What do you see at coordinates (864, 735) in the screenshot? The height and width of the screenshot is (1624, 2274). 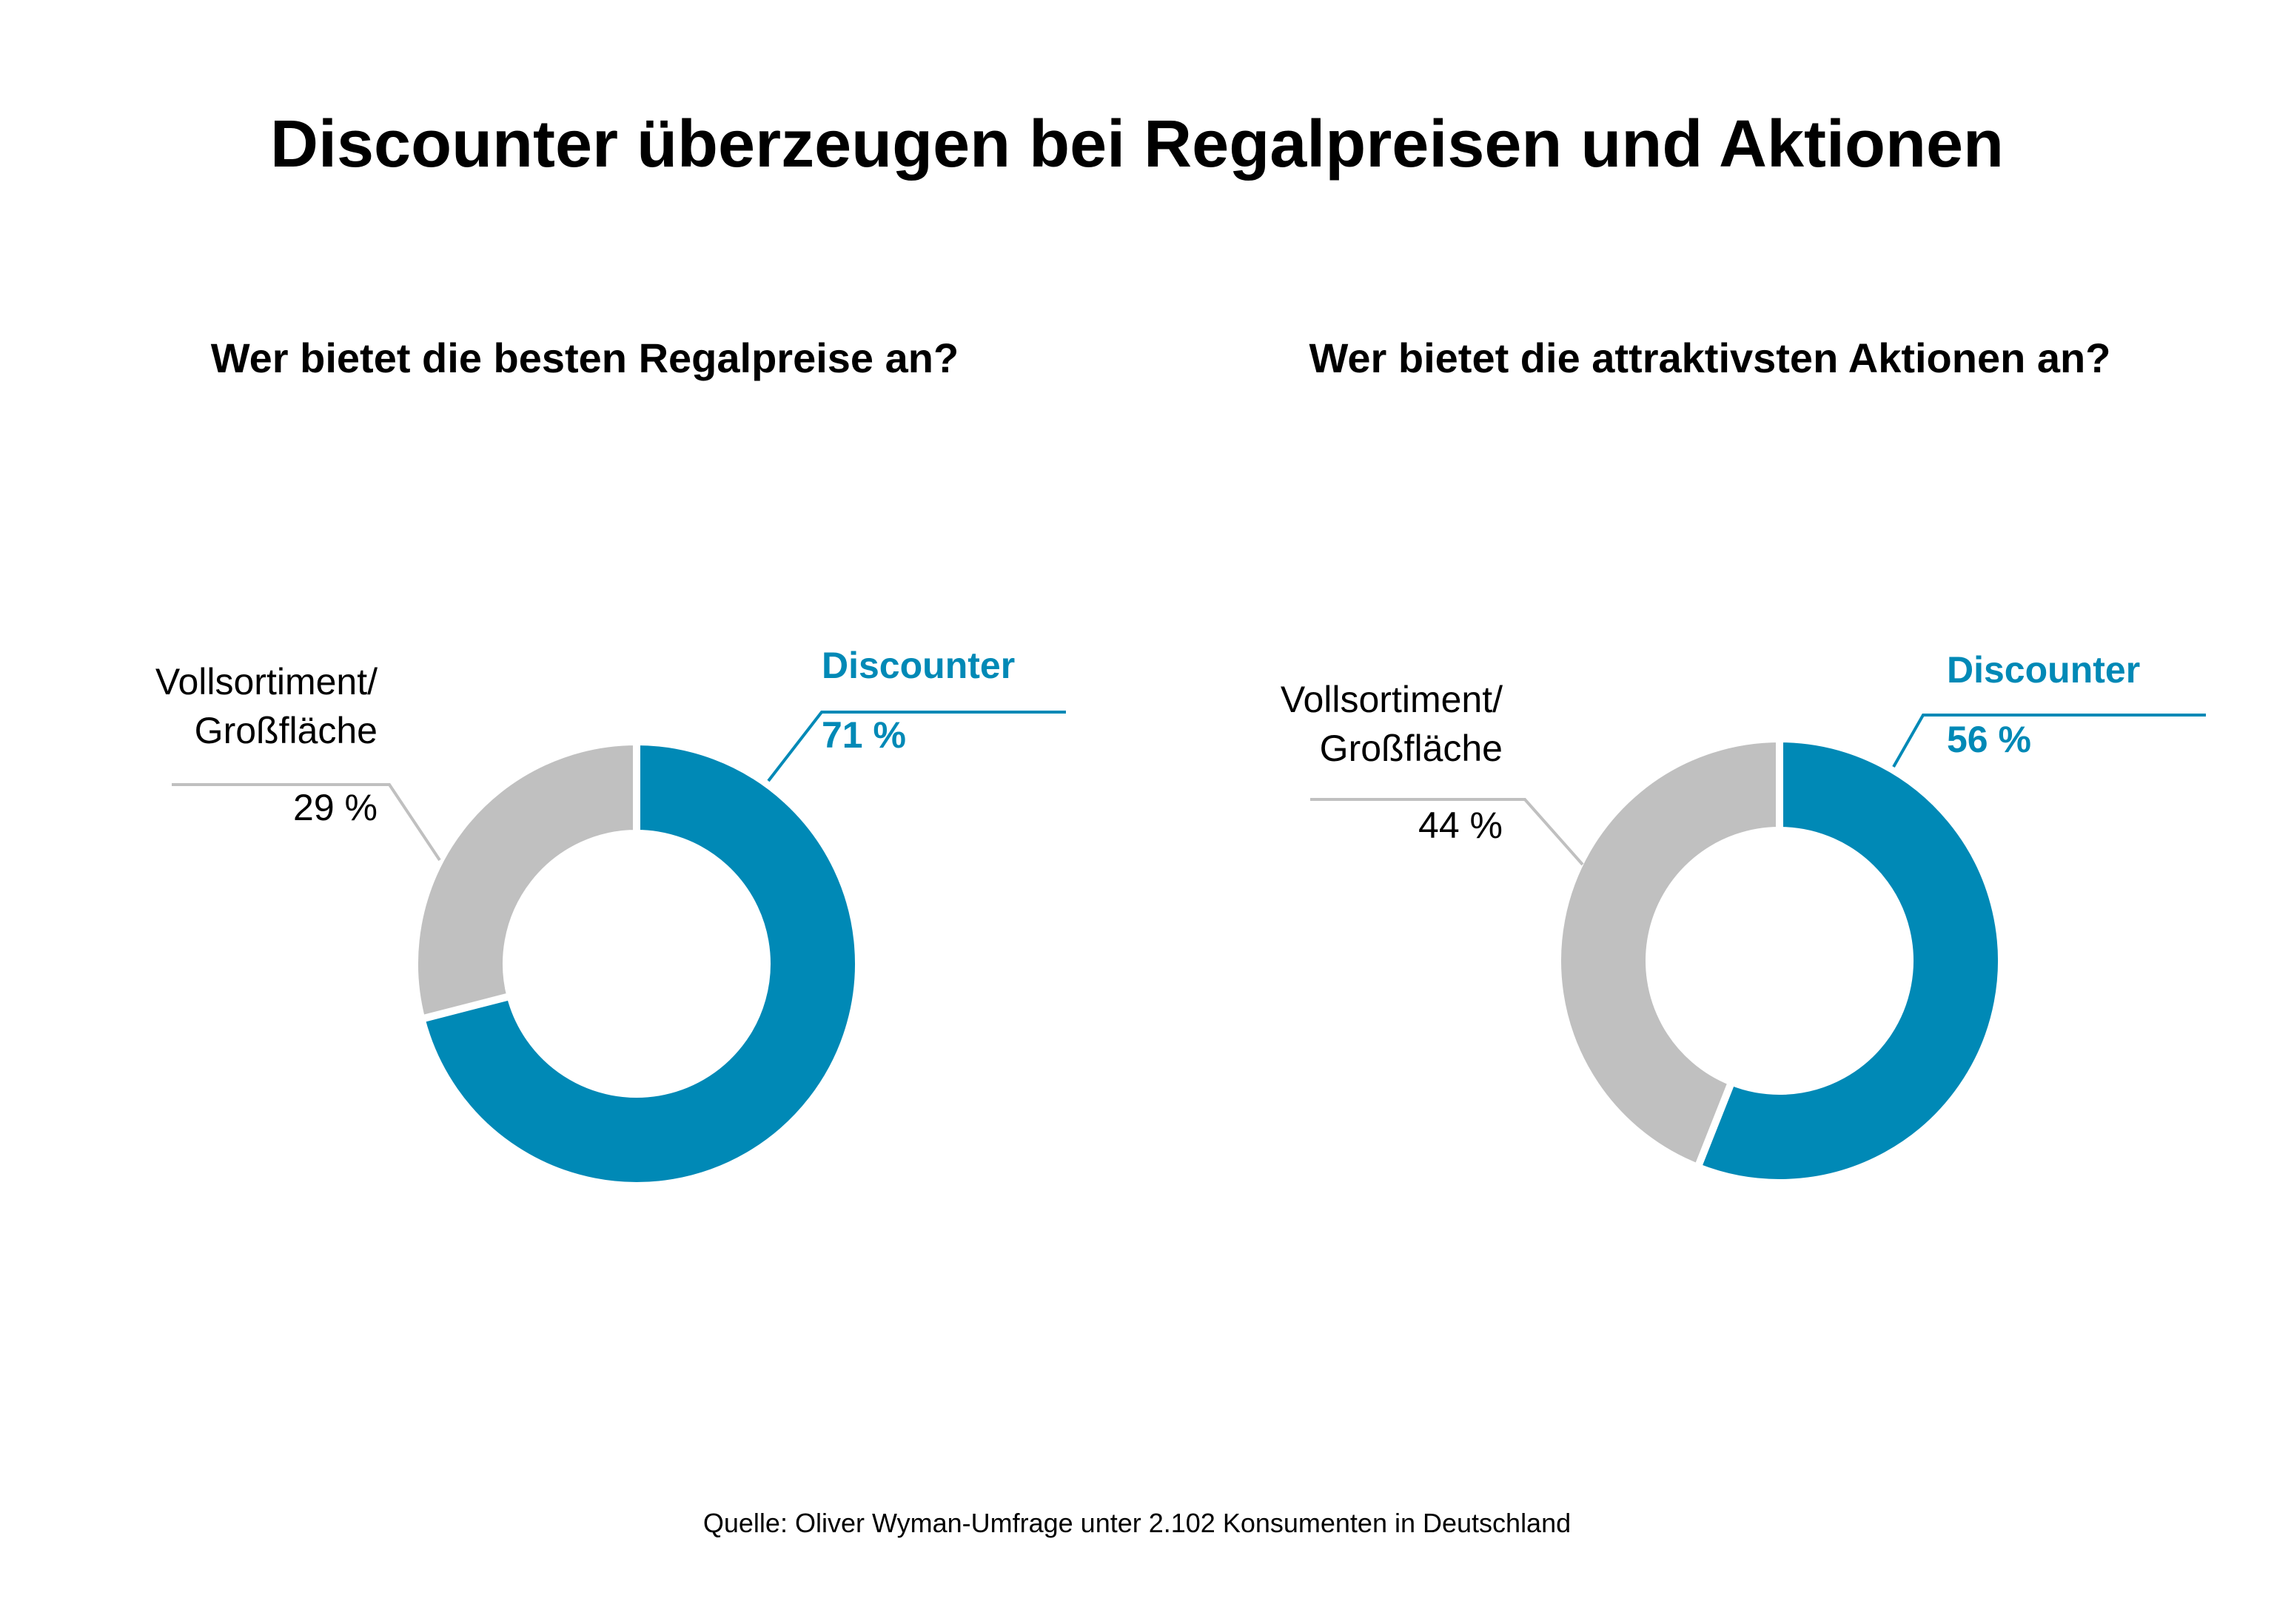 I see `chart-1-accent-value: 71 %` at bounding box center [864, 735].